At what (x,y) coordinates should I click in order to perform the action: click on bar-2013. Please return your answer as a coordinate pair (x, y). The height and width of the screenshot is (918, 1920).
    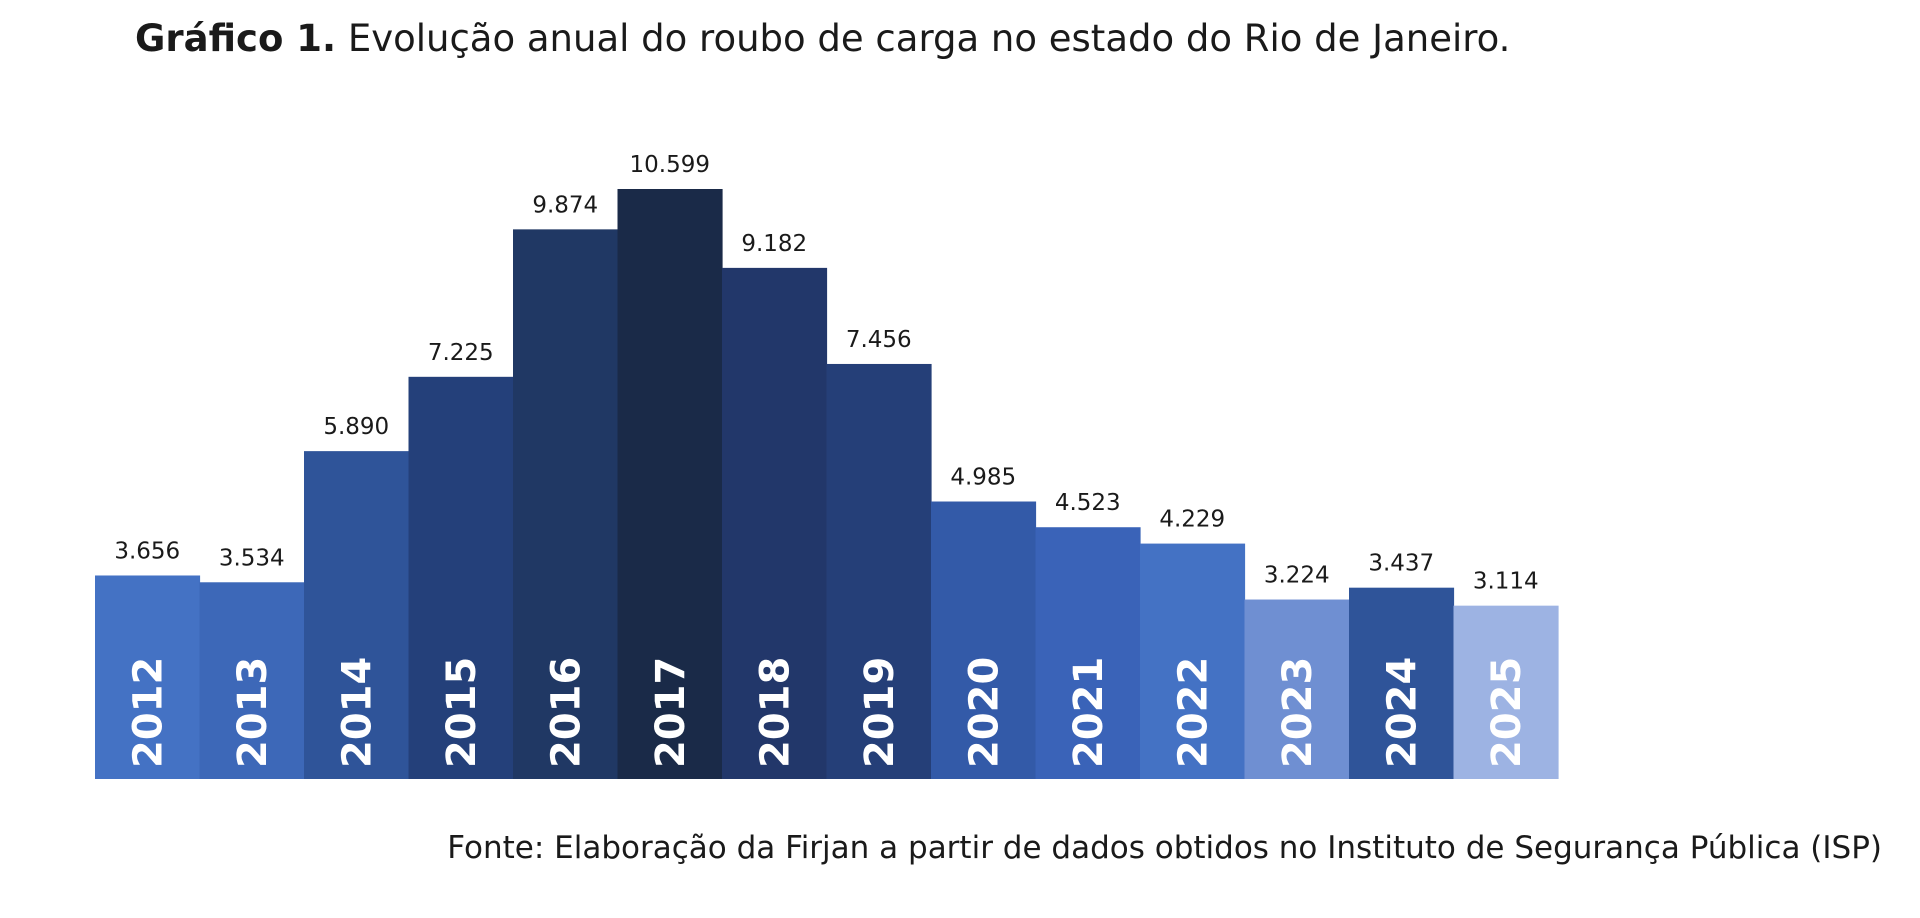
    Looking at the image, I should click on (252, 680).